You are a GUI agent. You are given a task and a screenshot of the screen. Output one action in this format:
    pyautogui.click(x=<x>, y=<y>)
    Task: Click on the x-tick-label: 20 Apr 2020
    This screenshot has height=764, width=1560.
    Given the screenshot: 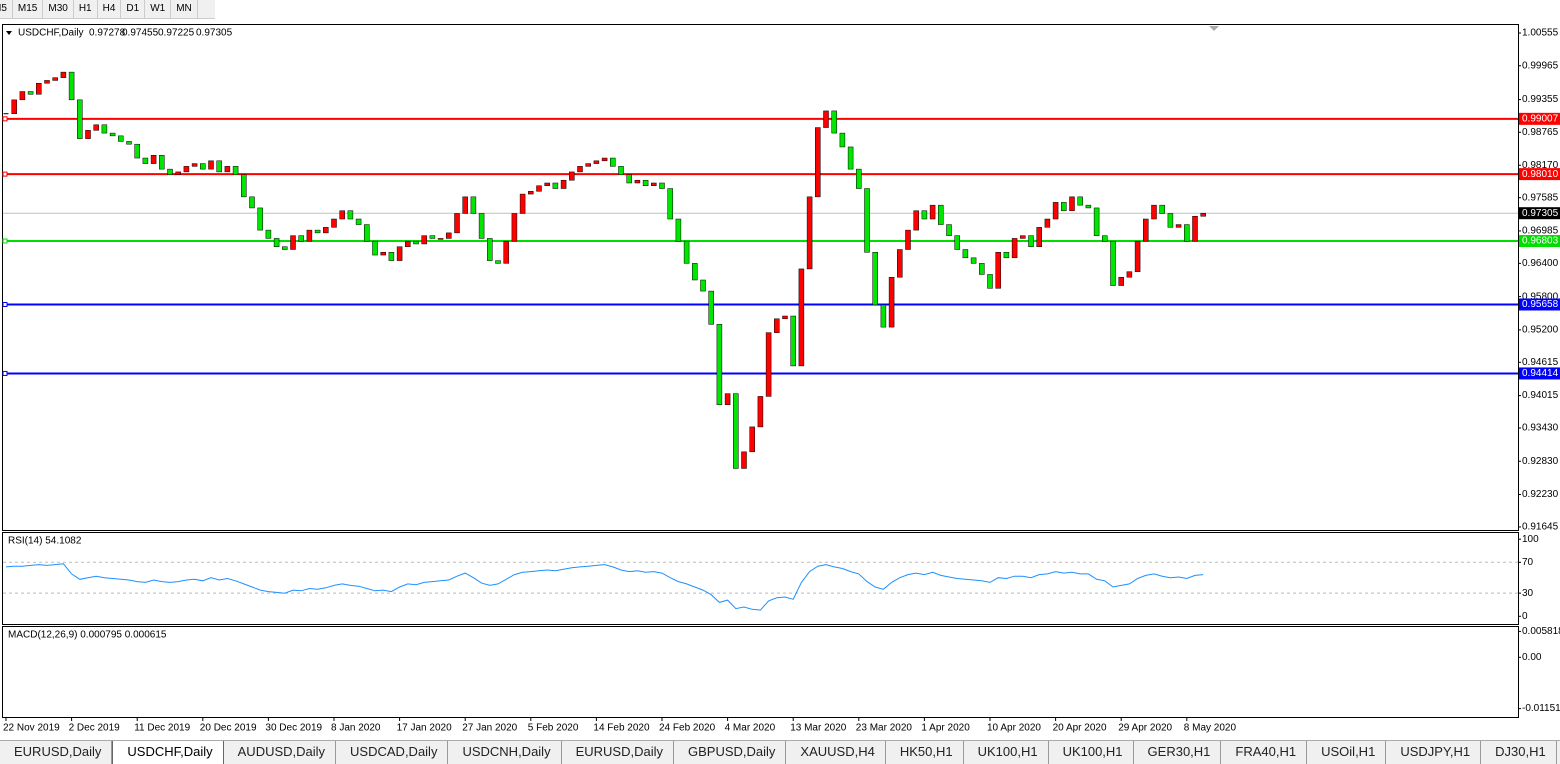 What is the action you would take?
    pyautogui.click(x=1080, y=728)
    